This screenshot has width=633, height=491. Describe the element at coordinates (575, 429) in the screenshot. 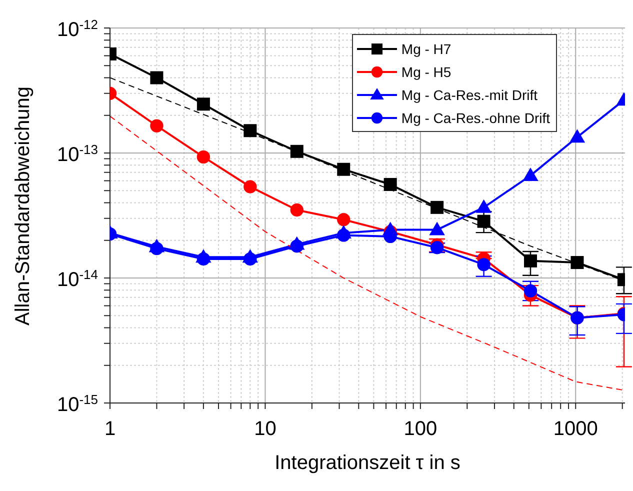

I see `x-tick-label: 1000` at that location.